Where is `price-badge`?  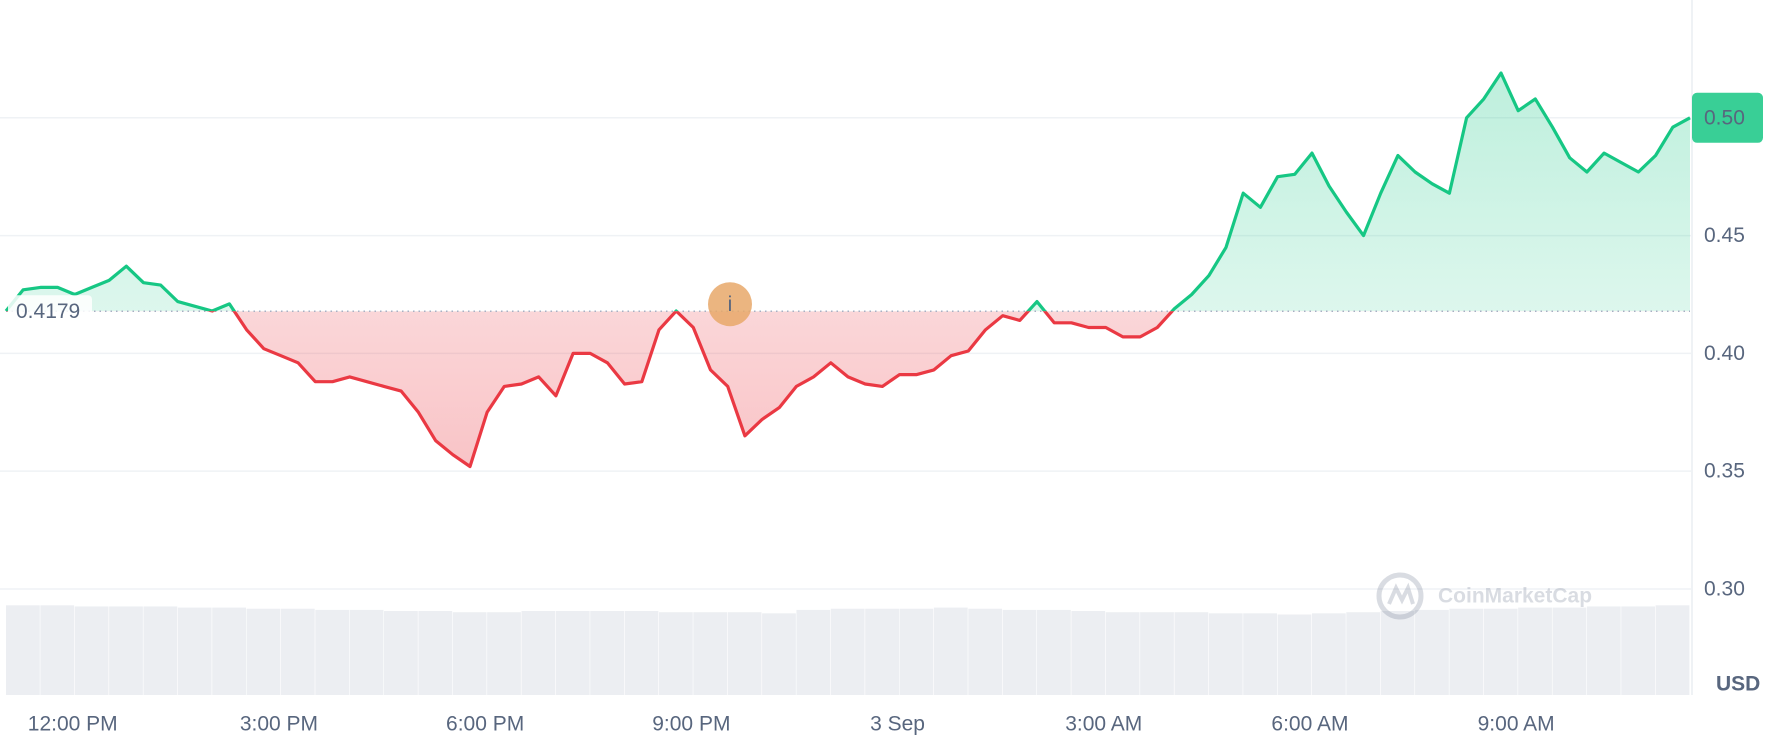
price-badge is located at coordinates (1727, 117).